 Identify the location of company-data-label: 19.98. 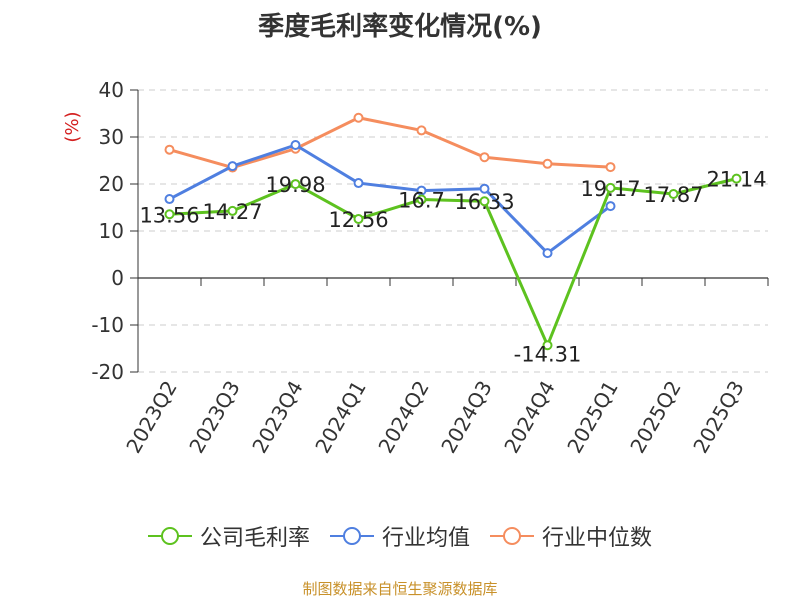
(295, 185).